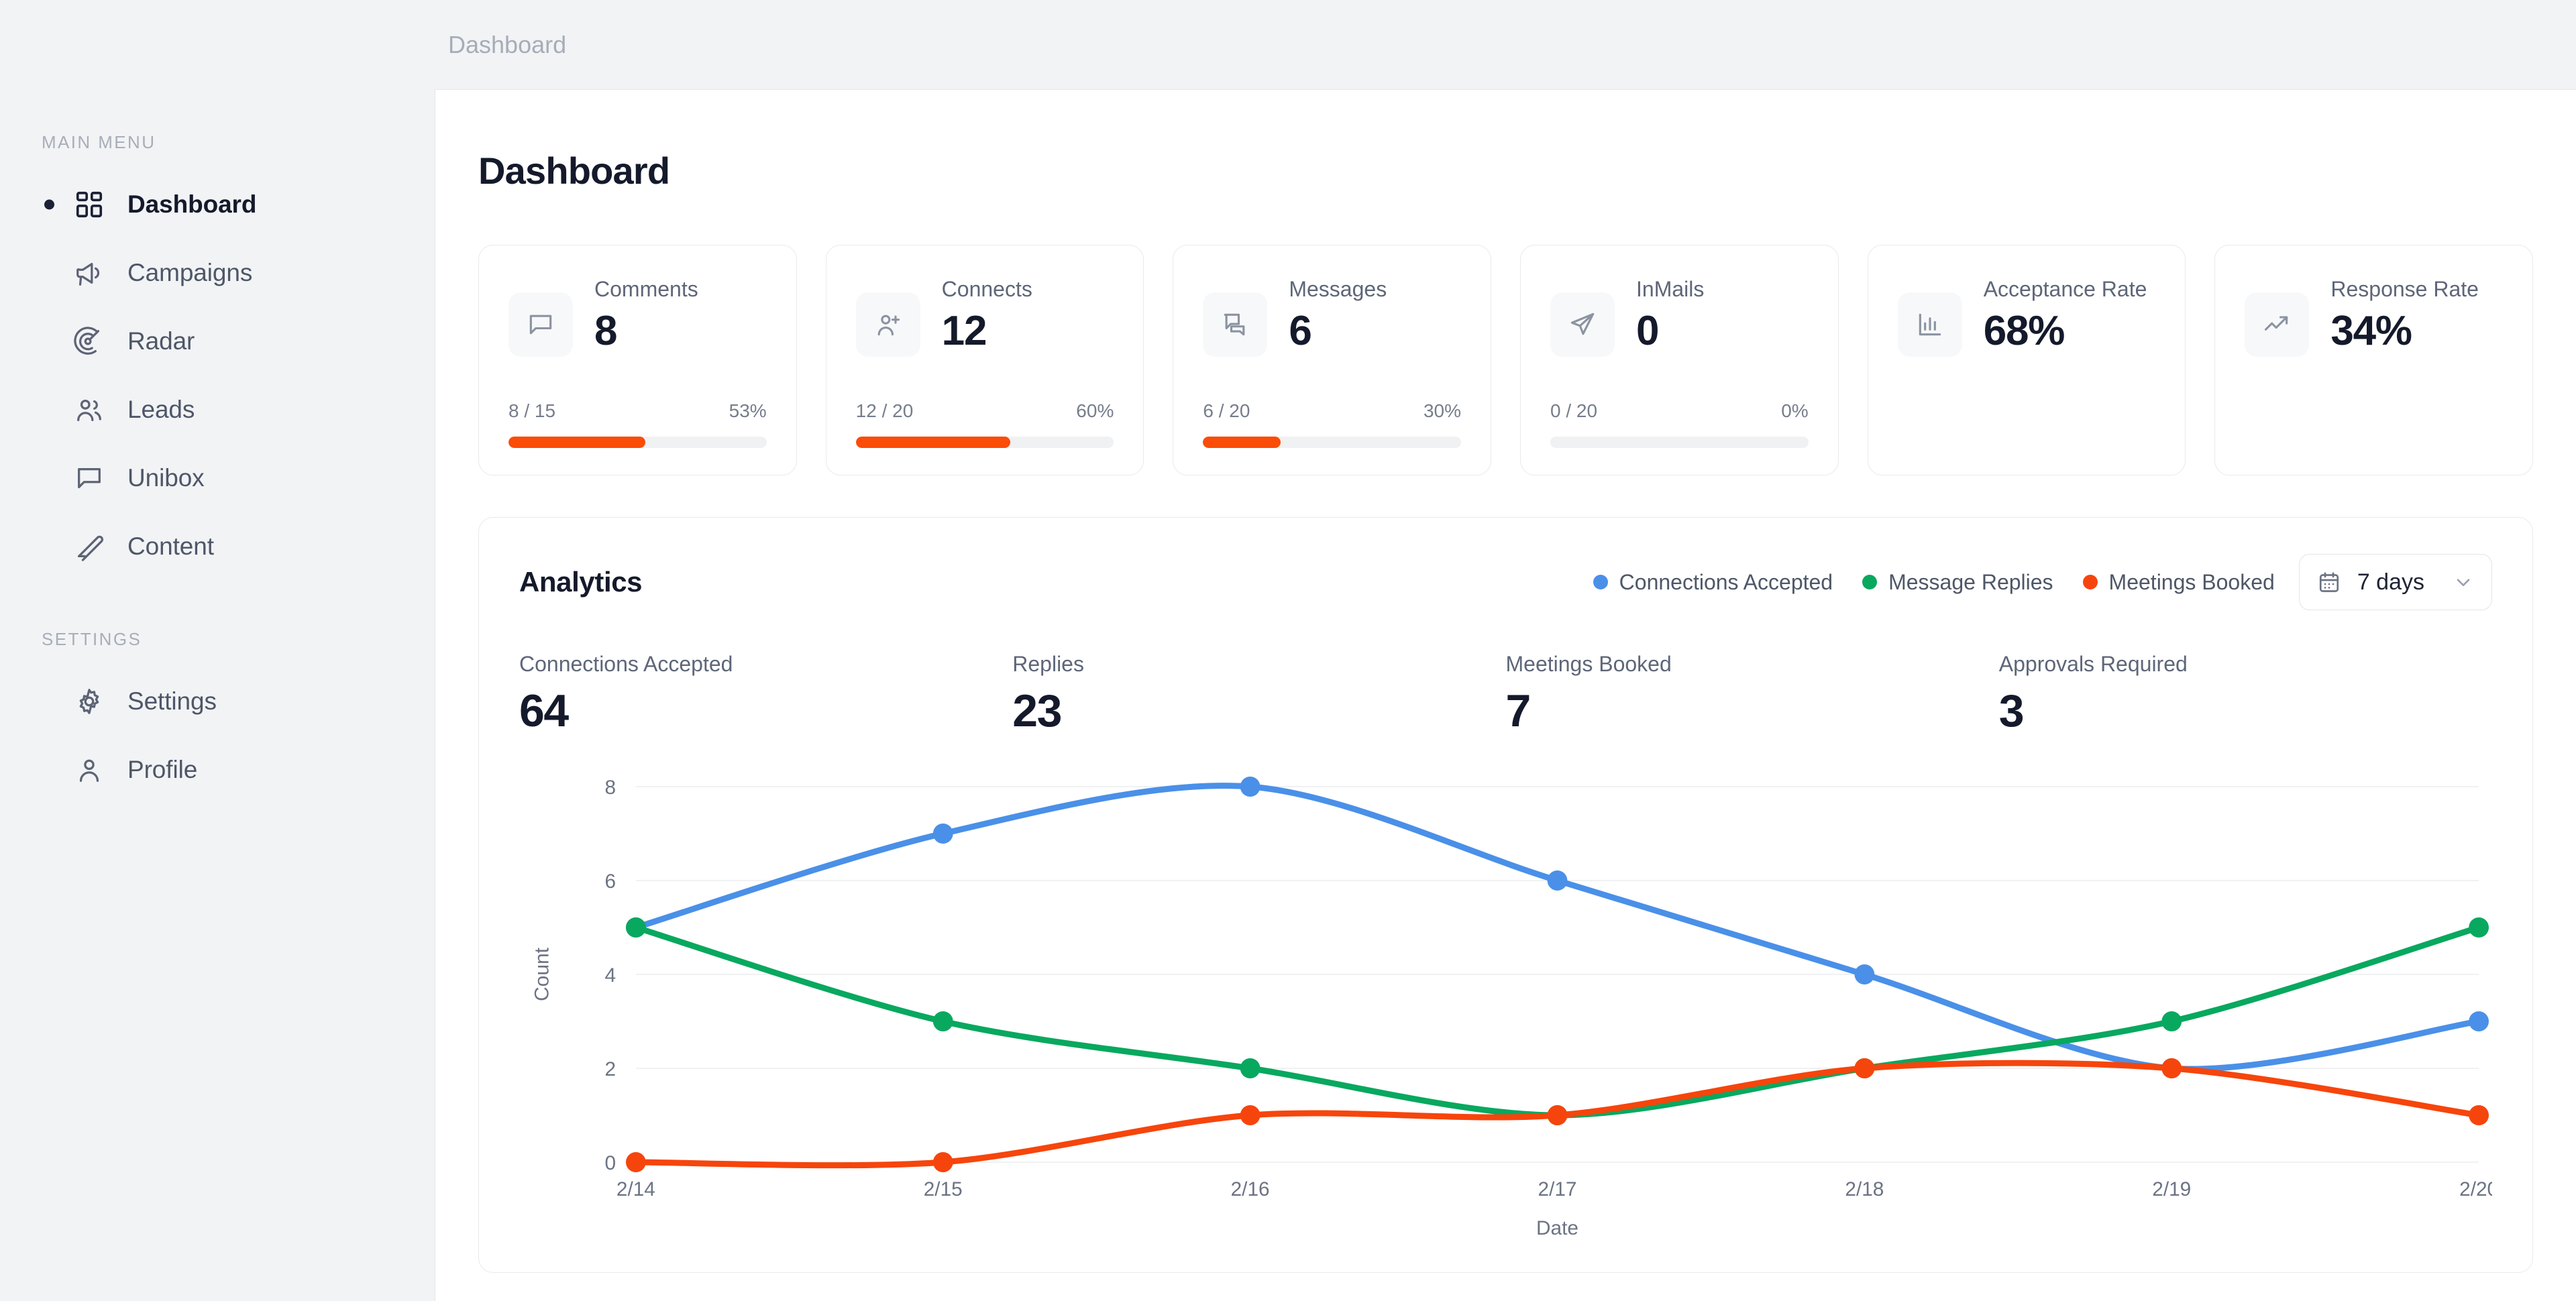  What do you see at coordinates (1332, 360) in the screenshot?
I see `stat-card-messages: Messages 6 6 / 20 30%` at bounding box center [1332, 360].